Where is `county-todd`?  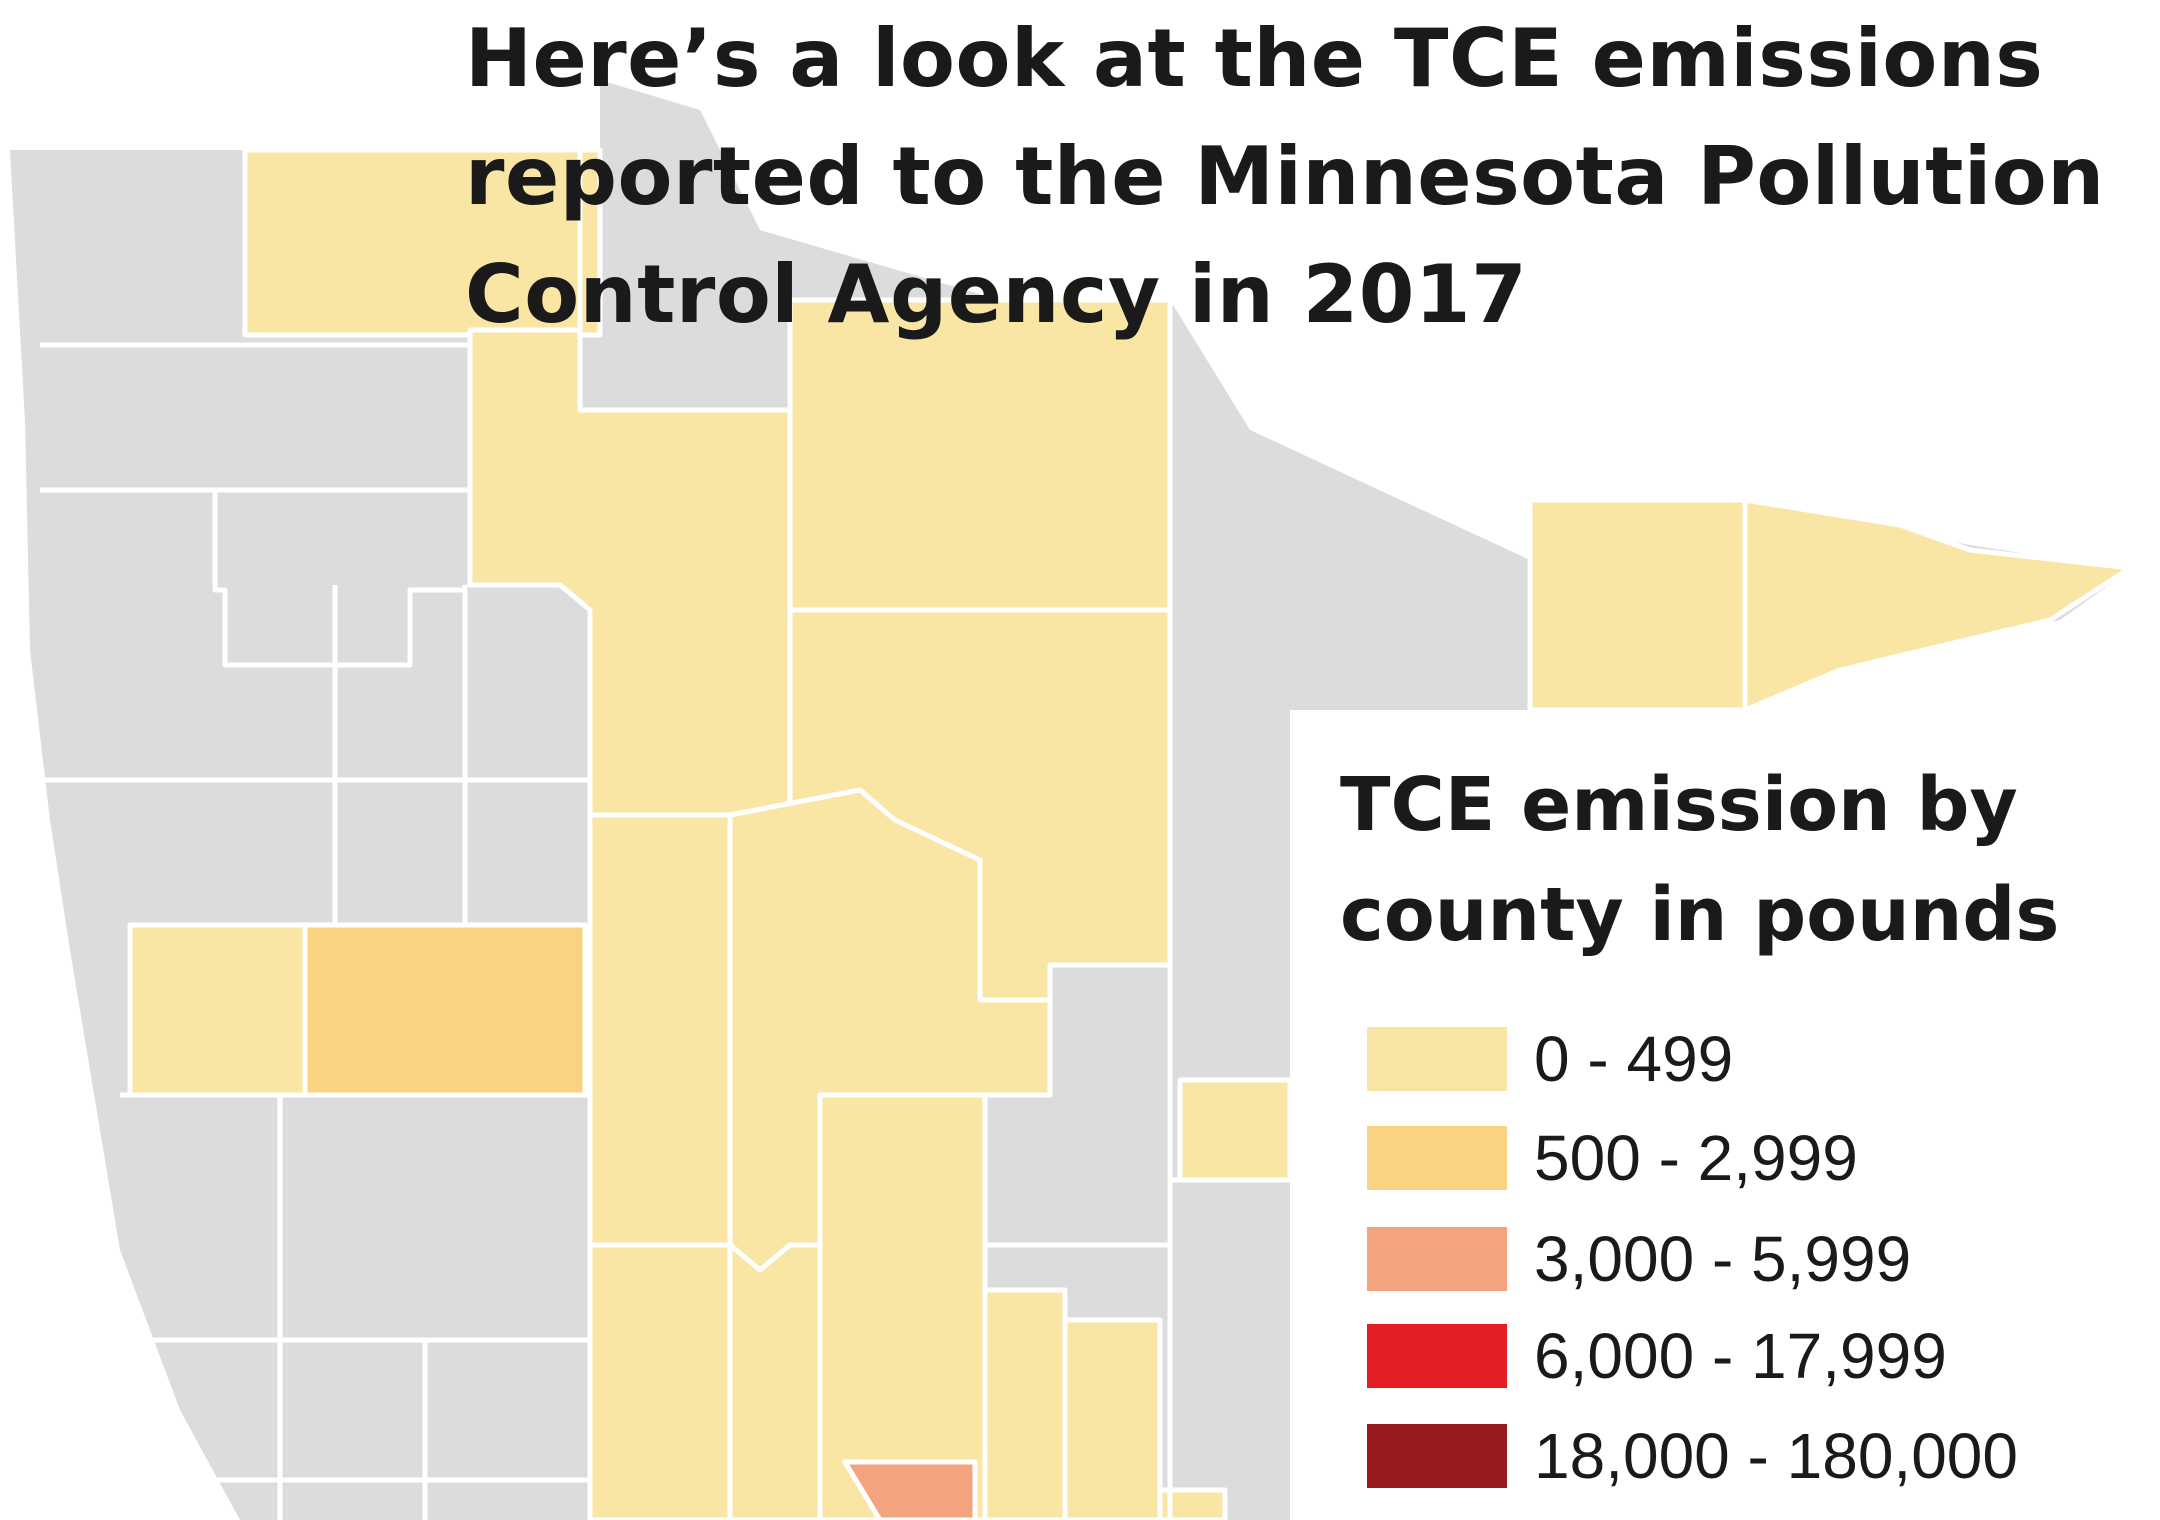
county-todd is located at coordinates (775, 1381).